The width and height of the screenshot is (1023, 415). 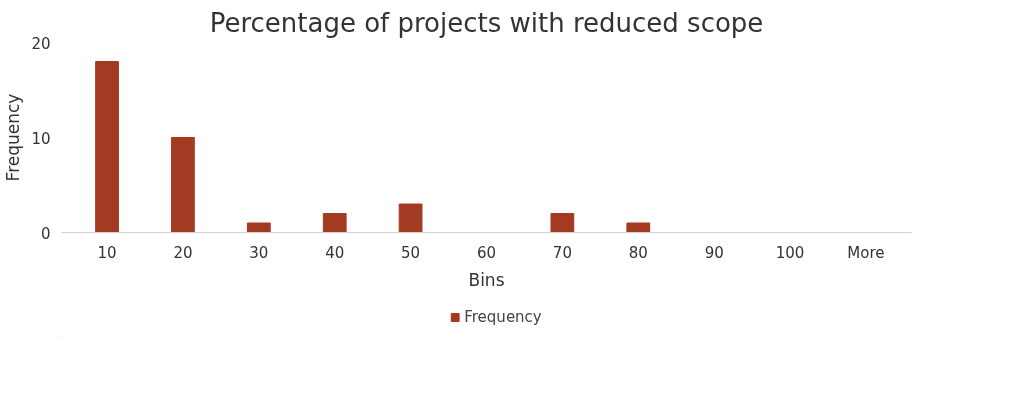 I want to click on chart-title: Percentage of projects with reduced scope, so click(x=486, y=22).